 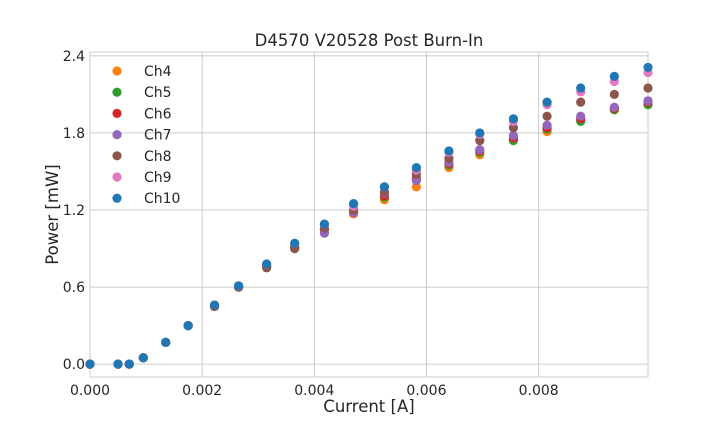 What do you see at coordinates (158, 72) in the screenshot?
I see `legend-label: Ch4` at bounding box center [158, 72].